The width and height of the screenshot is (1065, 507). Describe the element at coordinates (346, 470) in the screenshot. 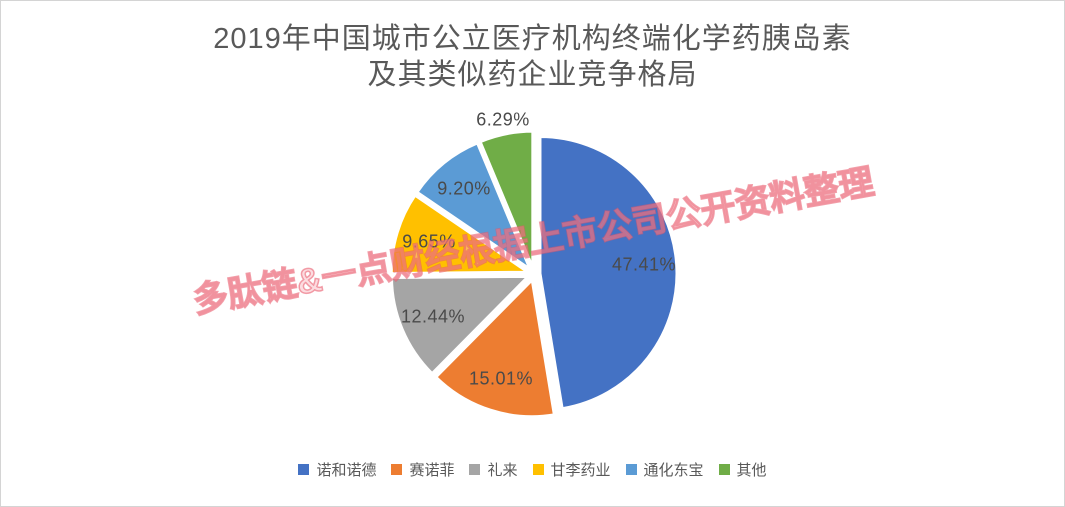

I see `legend-label: 诺和诺德` at that location.